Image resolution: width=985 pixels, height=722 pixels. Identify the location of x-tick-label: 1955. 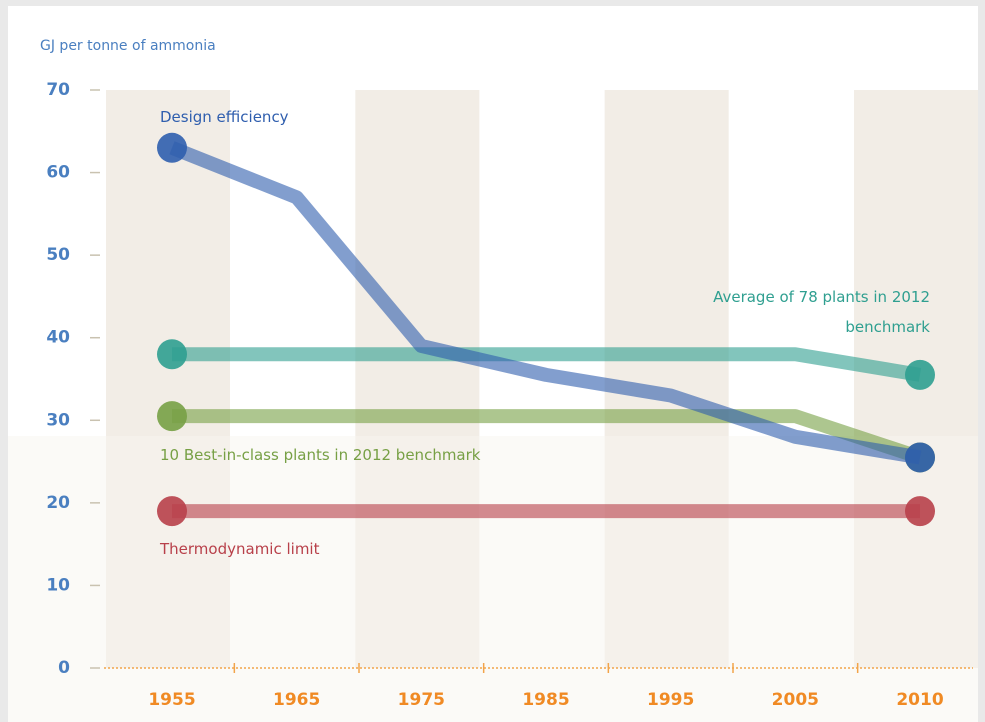
(171, 700).